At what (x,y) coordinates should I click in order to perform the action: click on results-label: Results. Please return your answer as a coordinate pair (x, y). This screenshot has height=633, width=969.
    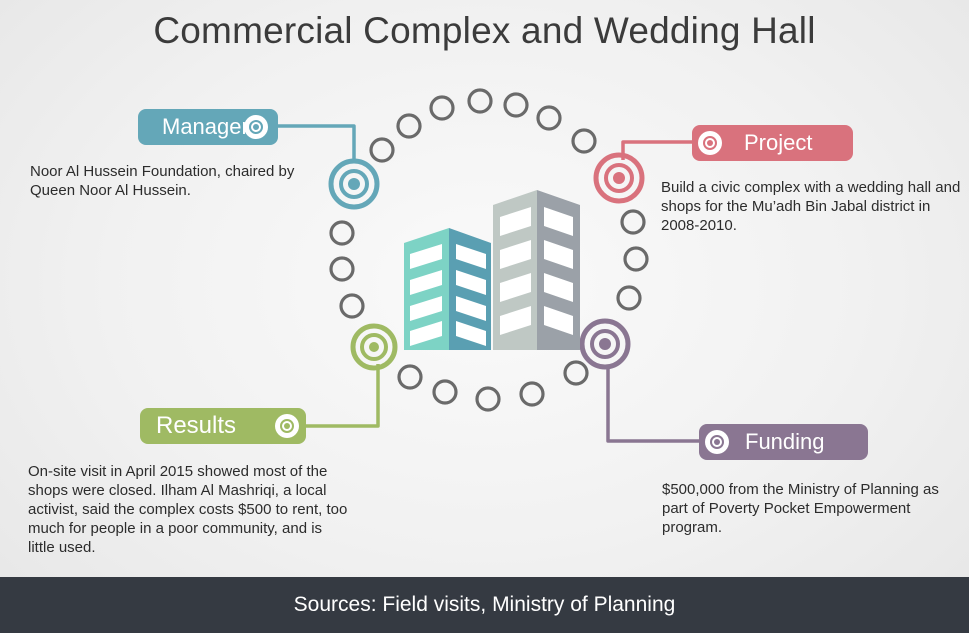
    Looking at the image, I should click on (223, 426).